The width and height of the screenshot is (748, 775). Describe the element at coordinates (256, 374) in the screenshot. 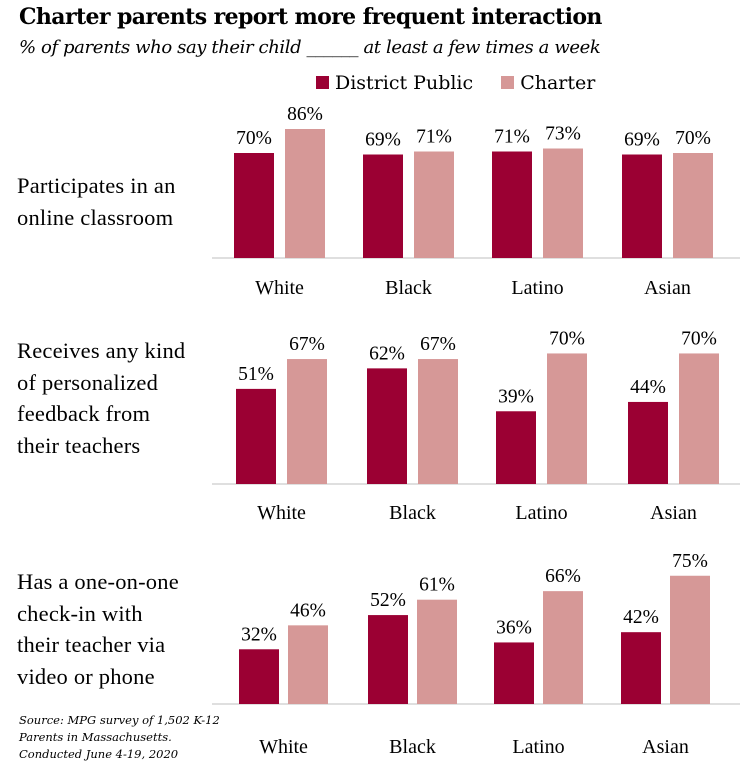

I see `data-label: 51%` at that location.